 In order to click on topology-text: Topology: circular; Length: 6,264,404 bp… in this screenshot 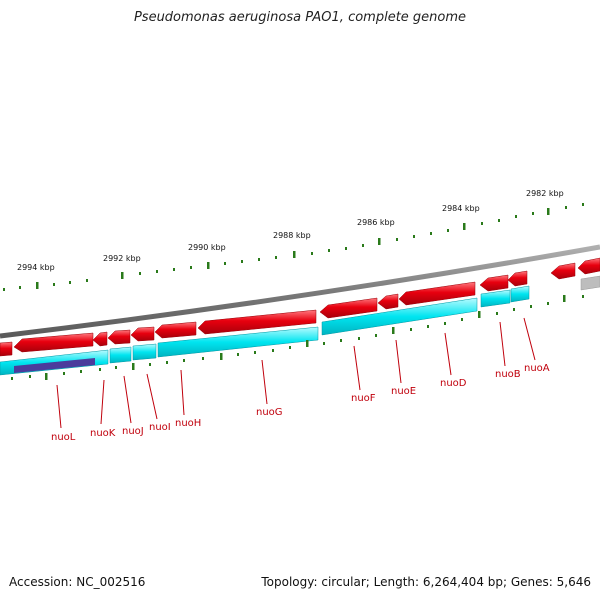, I will do `click(426, 582)`.